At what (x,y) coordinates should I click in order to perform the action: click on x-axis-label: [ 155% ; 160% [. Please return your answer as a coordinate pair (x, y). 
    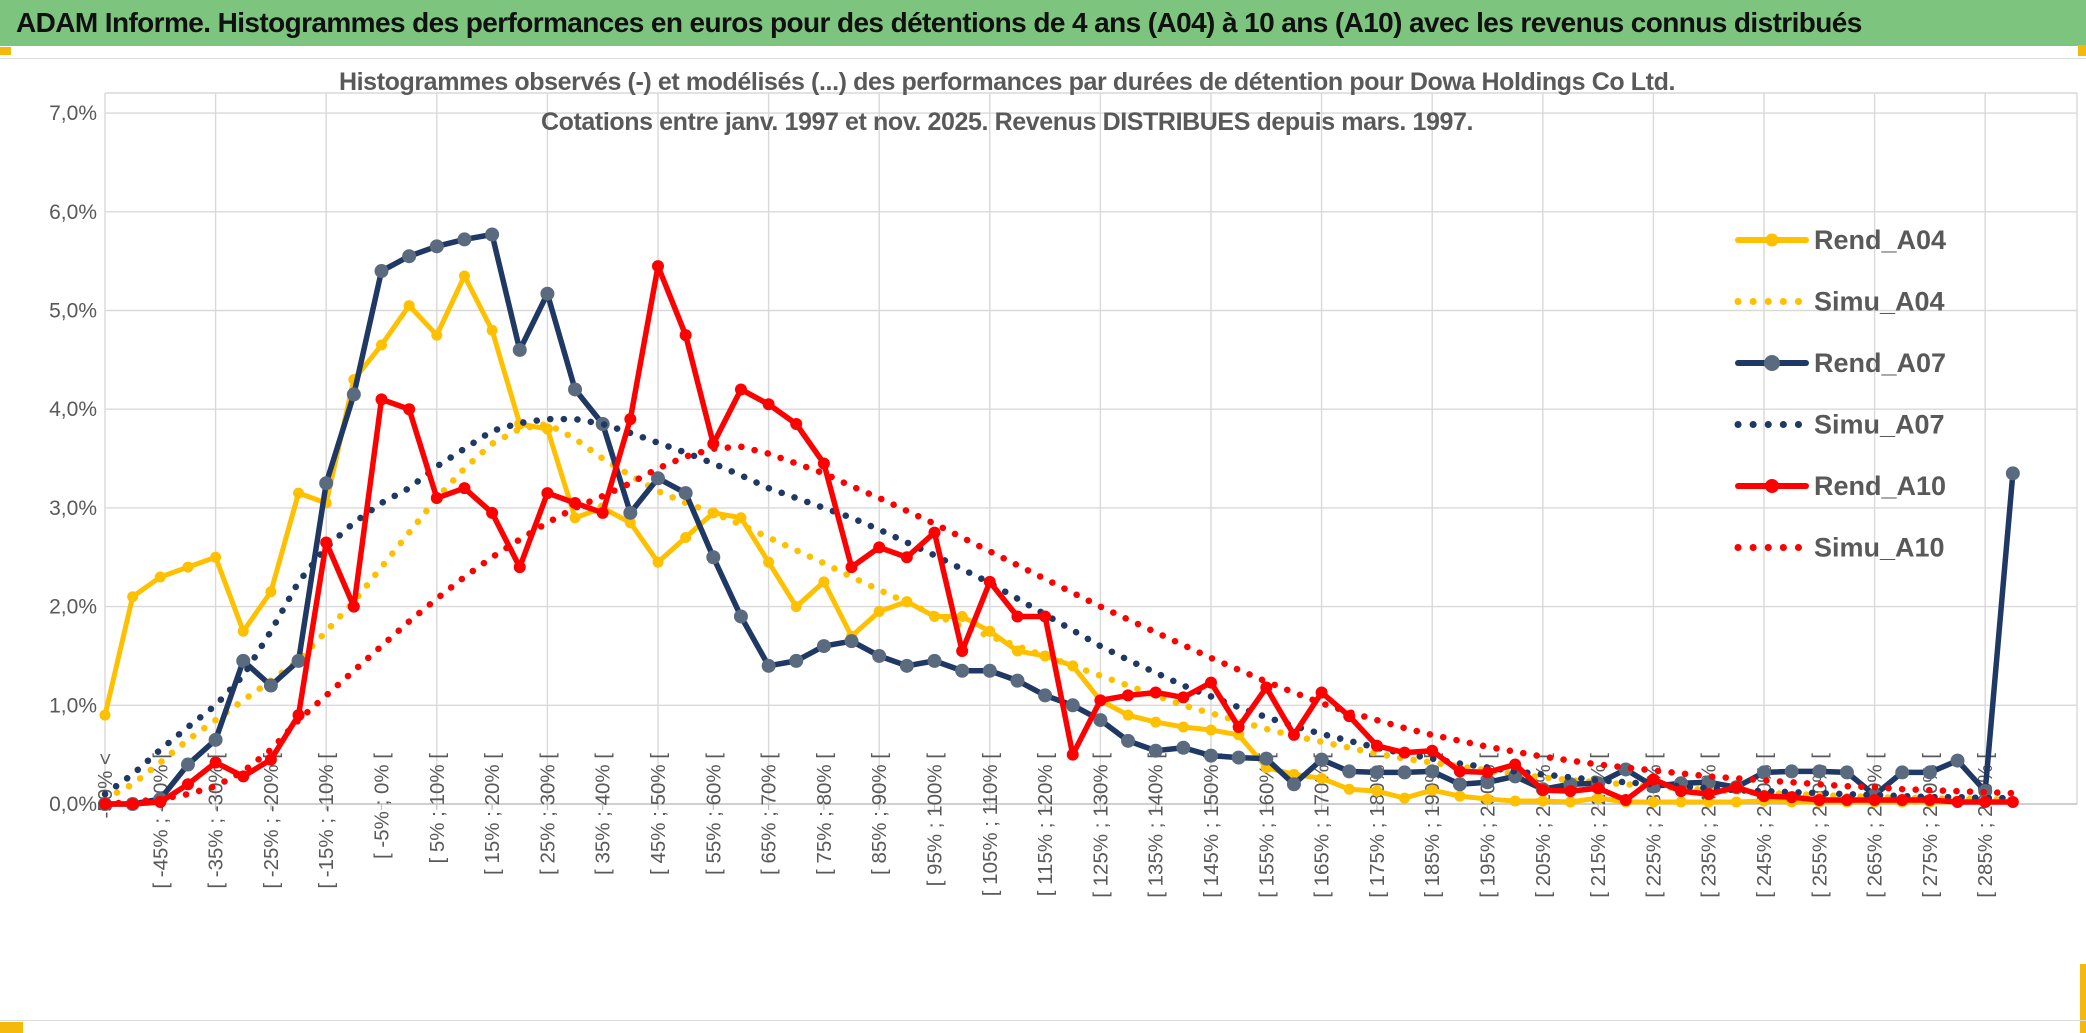
    Looking at the image, I should click on (1266, 825).